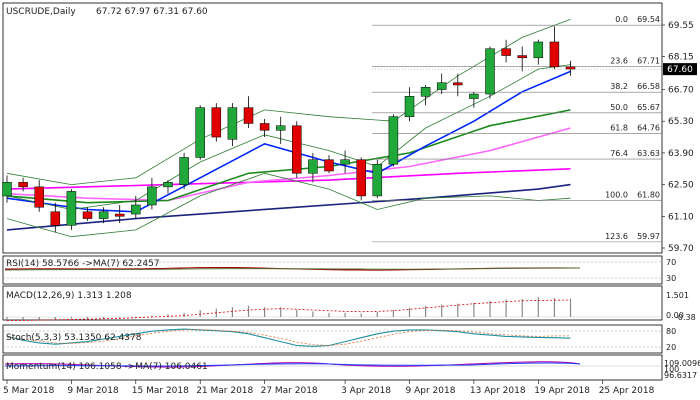 The image size is (700, 400). What do you see at coordinates (160, 391) in the screenshot?
I see `date-tick-2: 15 Mar 2018` at bounding box center [160, 391].